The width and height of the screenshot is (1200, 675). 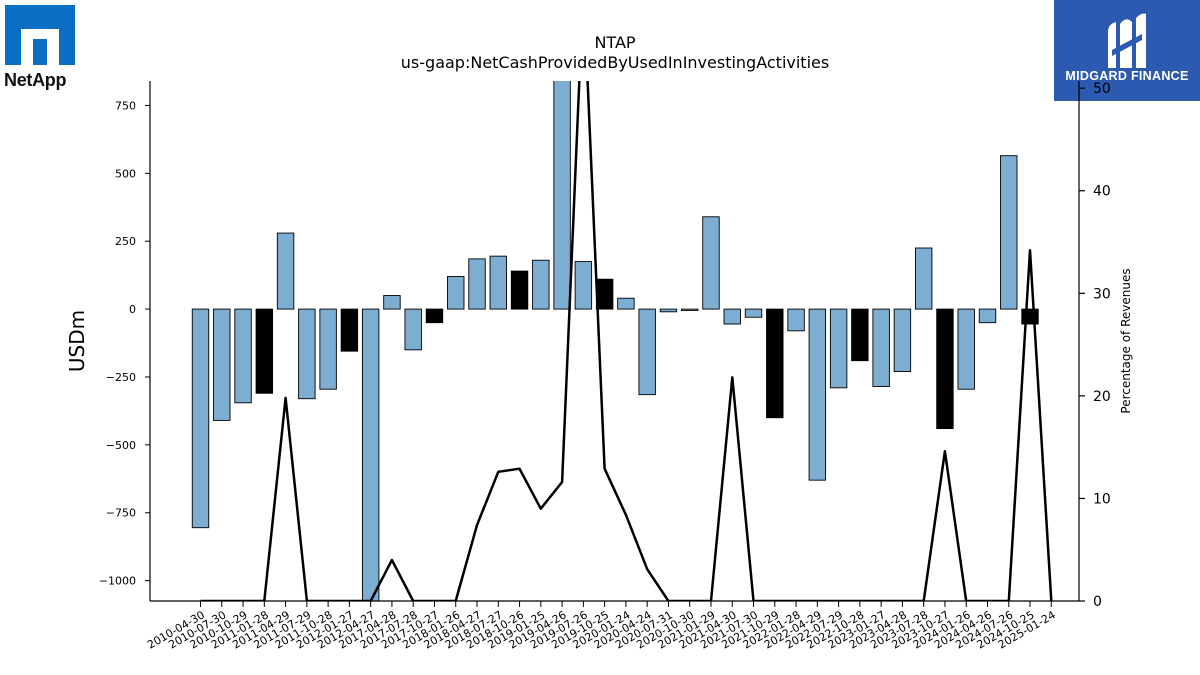 What do you see at coordinates (1102, 499) in the screenshot?
I see `y-right-tick-label: 10` at bounding box center [1102, 499].